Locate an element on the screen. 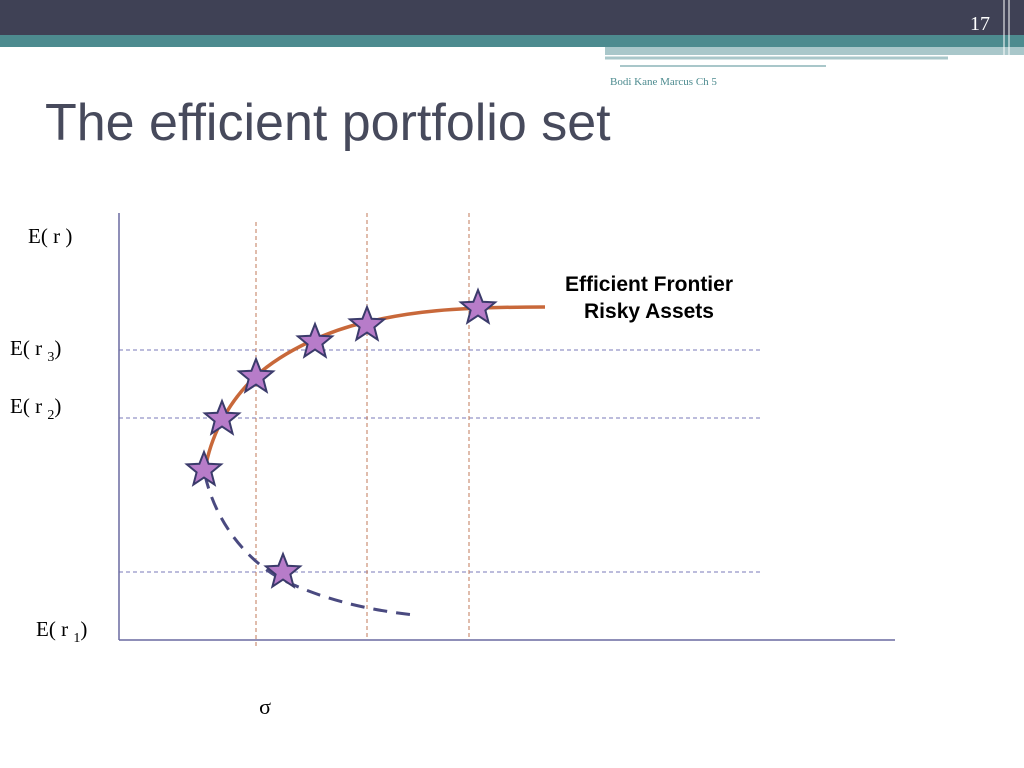 The image size is (1024, 768). level-sub: 3 is located at coordinates (50, 357).